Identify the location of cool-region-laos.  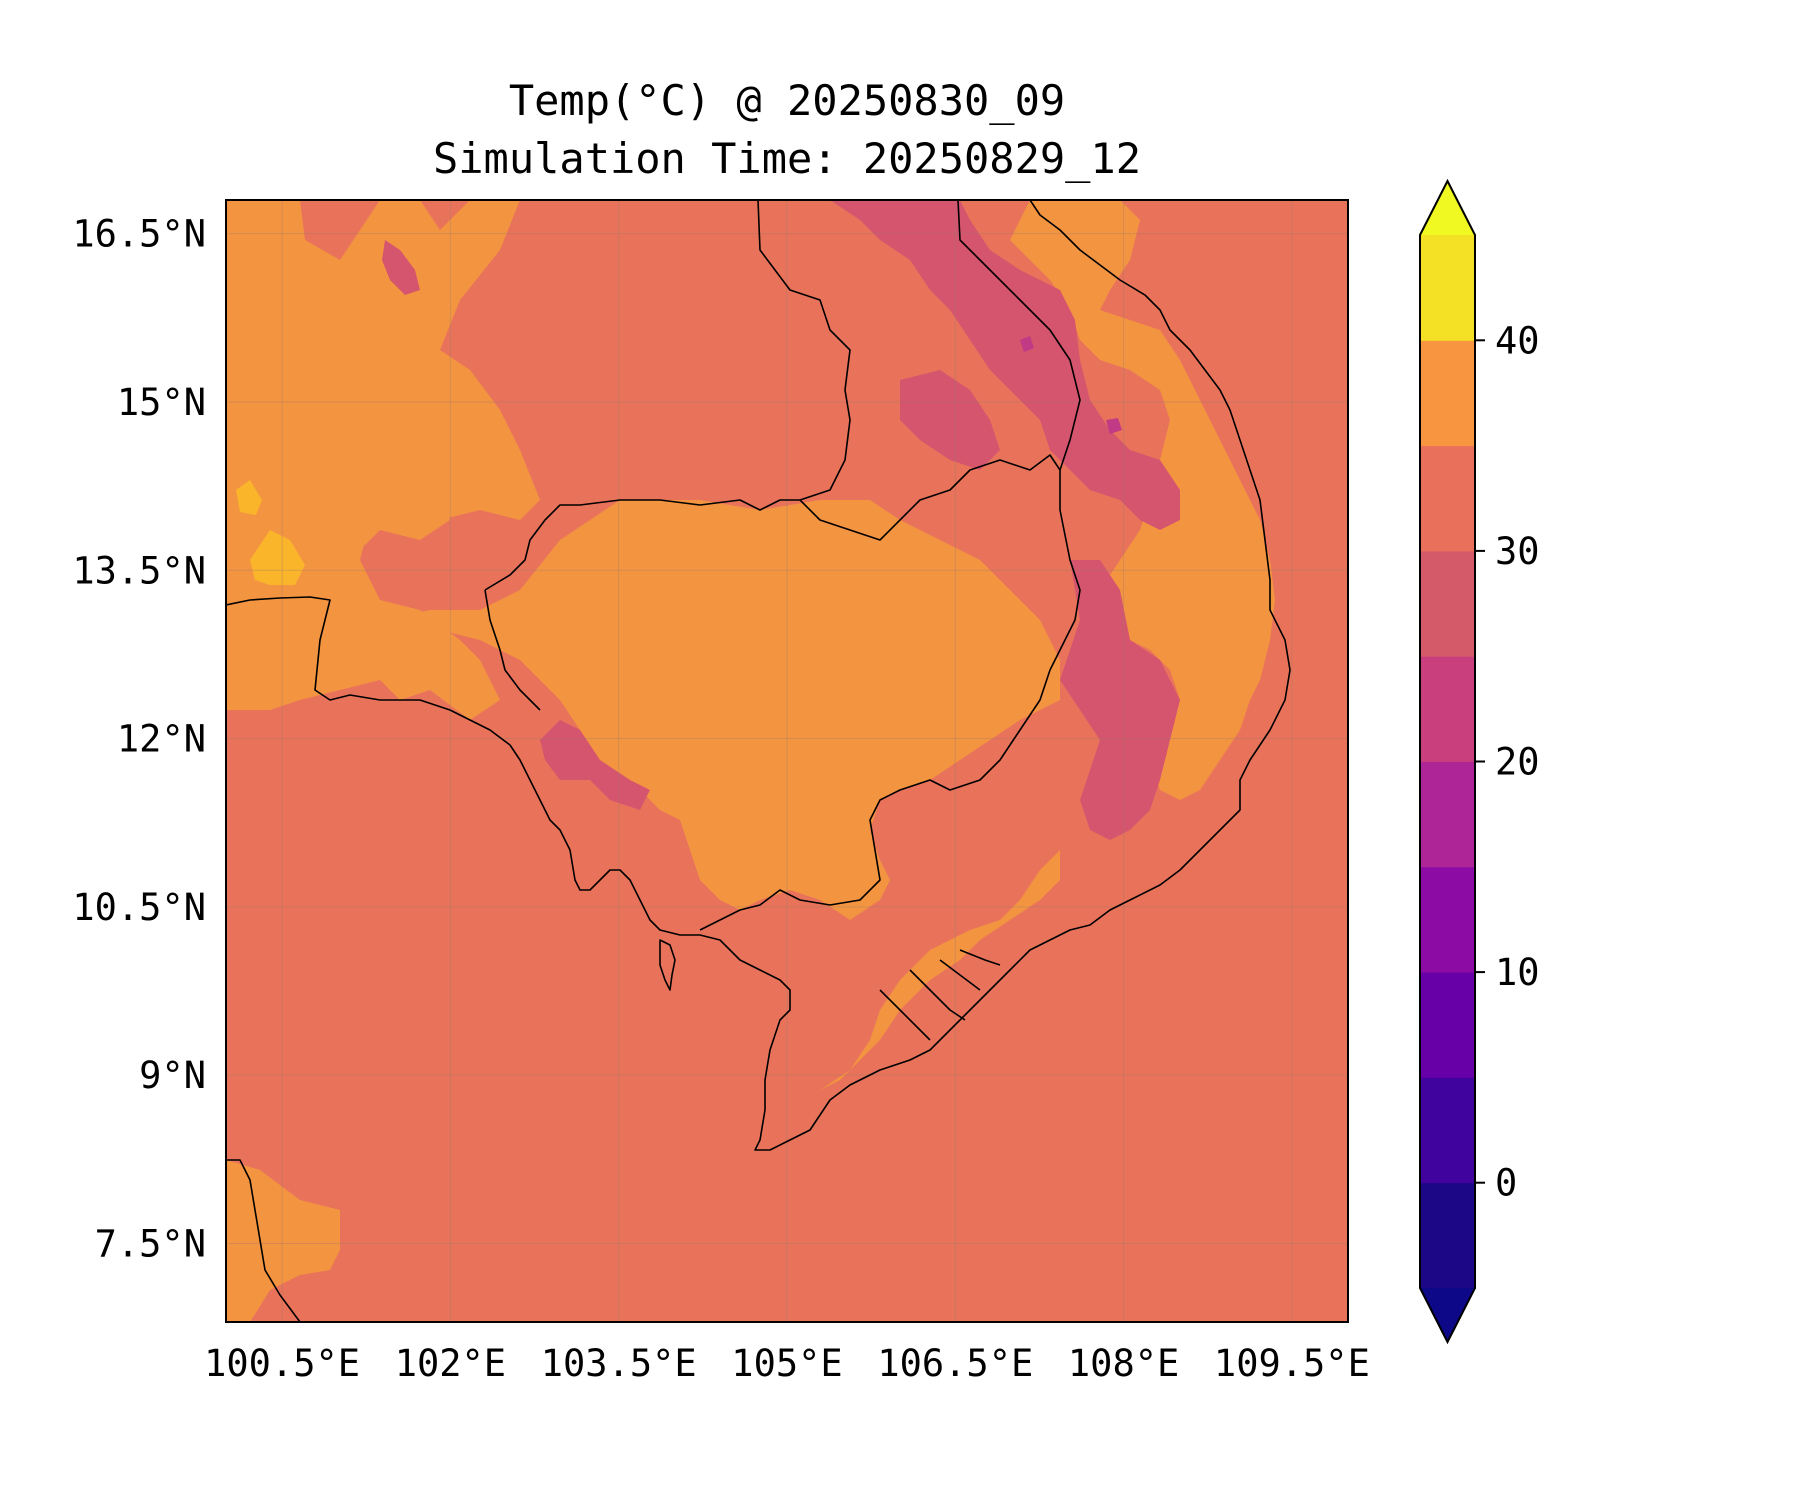
(1005, 365).